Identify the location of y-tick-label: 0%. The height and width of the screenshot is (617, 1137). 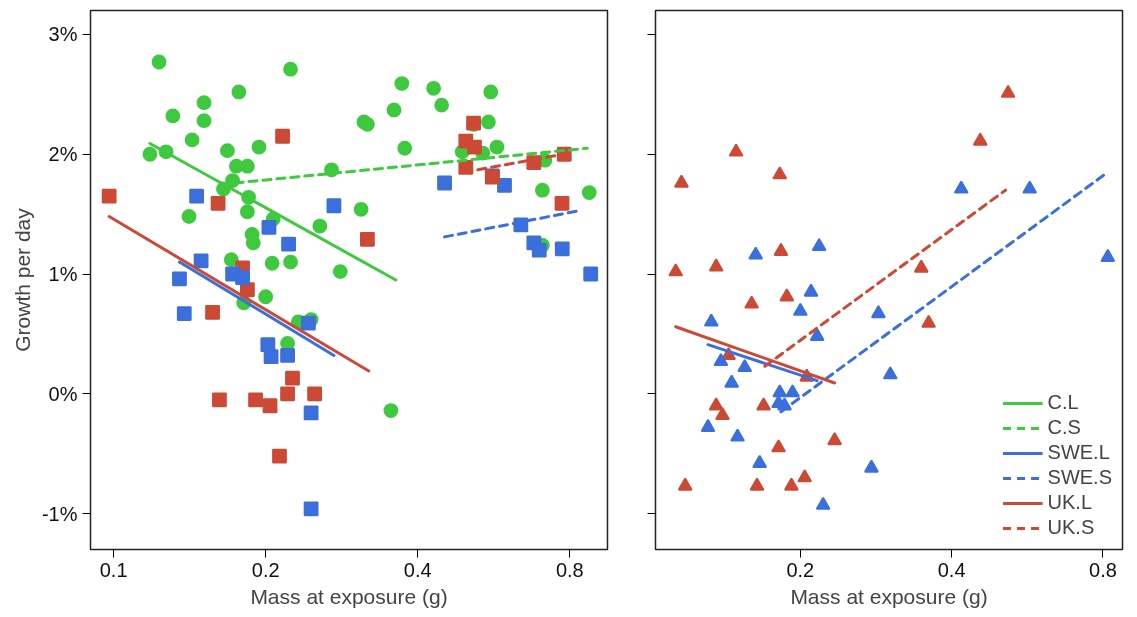
(63, 393).